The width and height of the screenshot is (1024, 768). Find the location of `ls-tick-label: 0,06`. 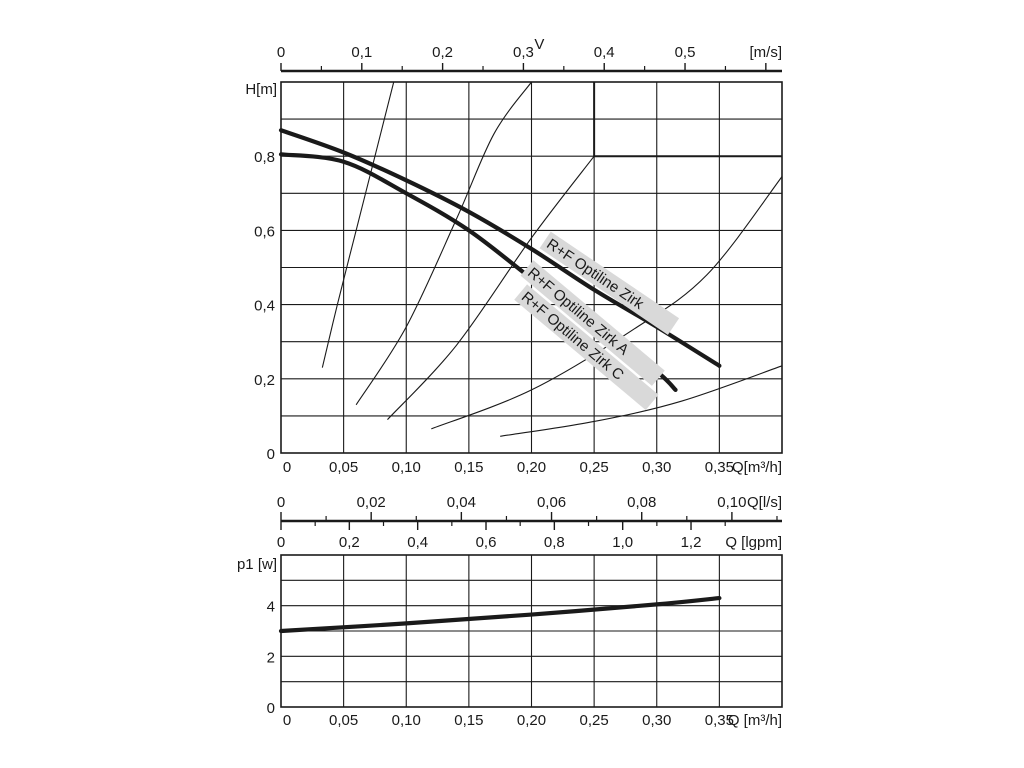

ls-tick-label: 0,06 is located at coordinates (551, 502).